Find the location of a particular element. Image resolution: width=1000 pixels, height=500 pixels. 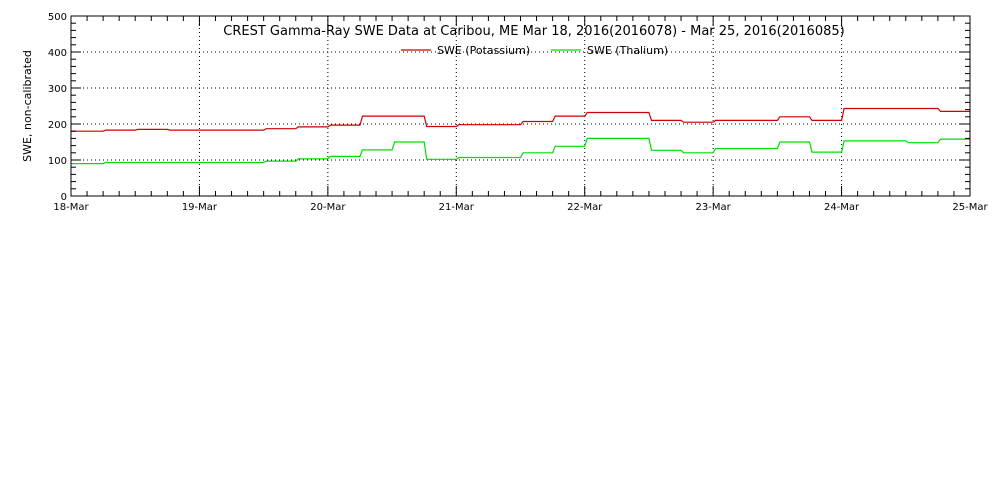

y-tick-labels: 0 100 200 300 400 500 is located at coordinates (57, 107).